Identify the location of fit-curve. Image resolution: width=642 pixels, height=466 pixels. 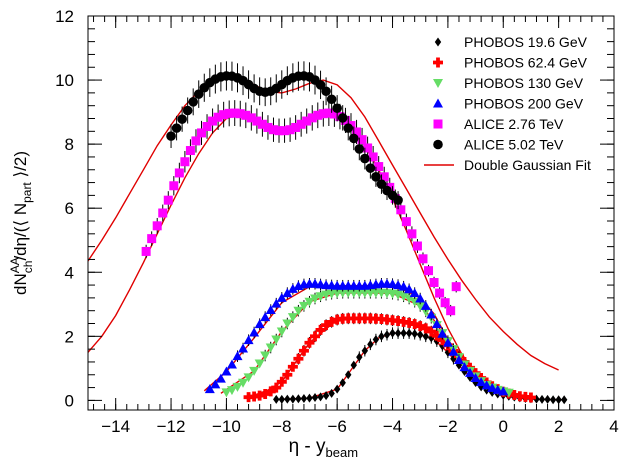
(420, 366).